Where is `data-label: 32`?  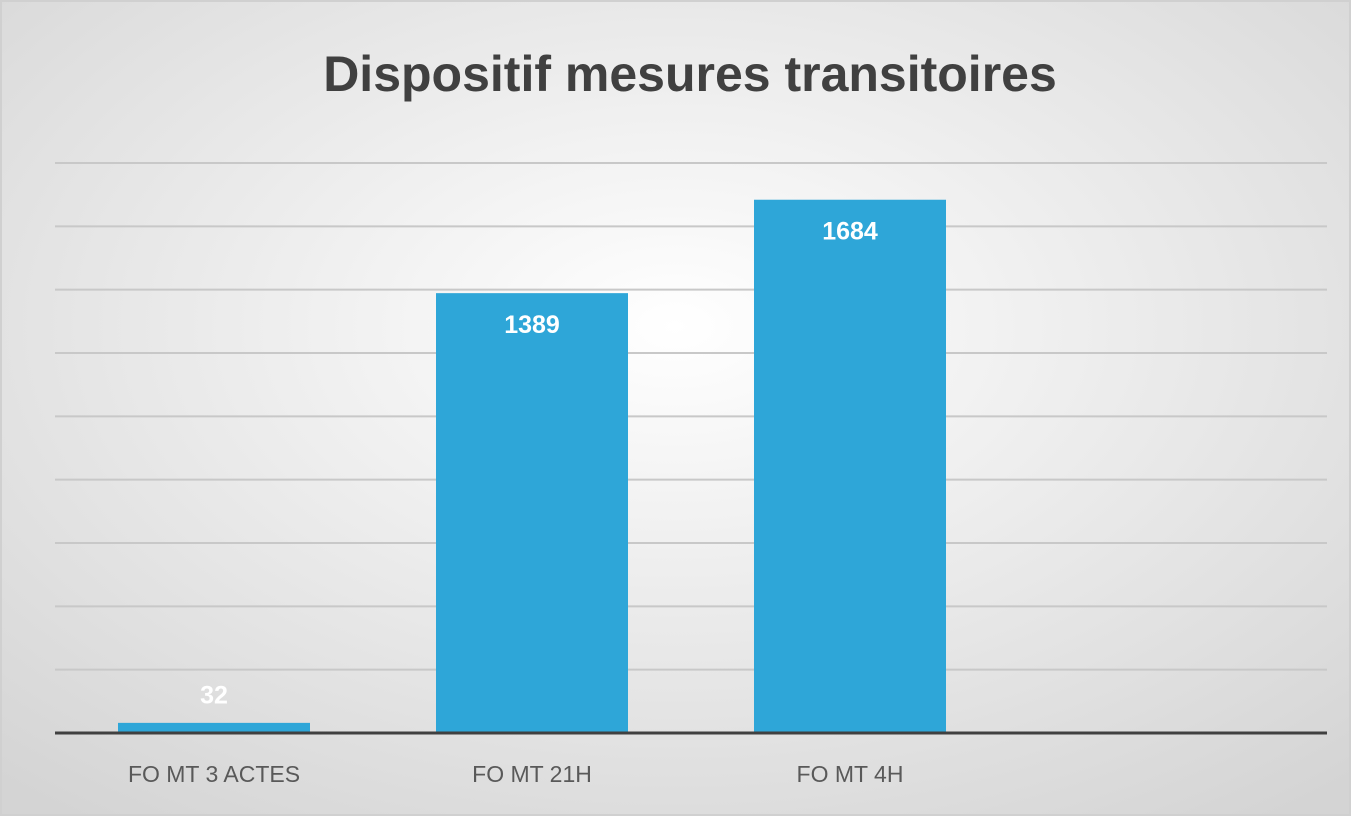
data-label: 32 is located at coordinates (214, 695).